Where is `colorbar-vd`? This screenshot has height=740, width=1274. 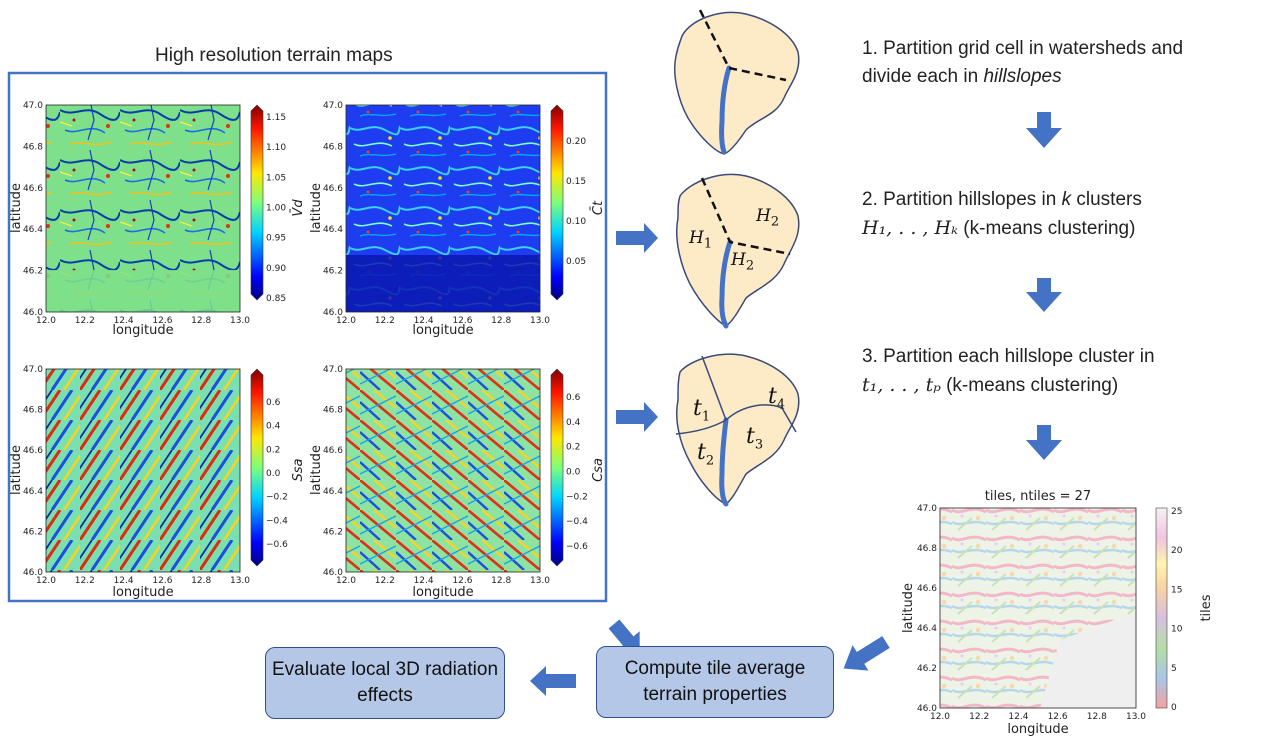
colorbar-vd is located at coordinates (257, 202).